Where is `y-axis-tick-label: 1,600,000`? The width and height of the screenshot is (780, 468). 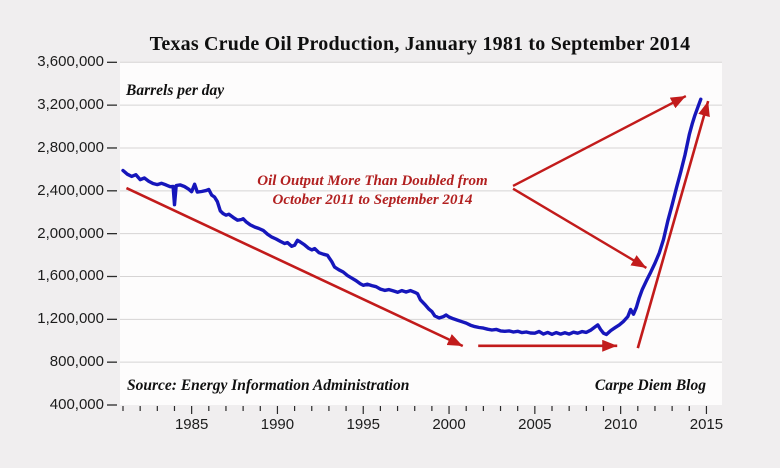 y-axis-tick-label: 1,600,000 is located at coordinates (70, 276).